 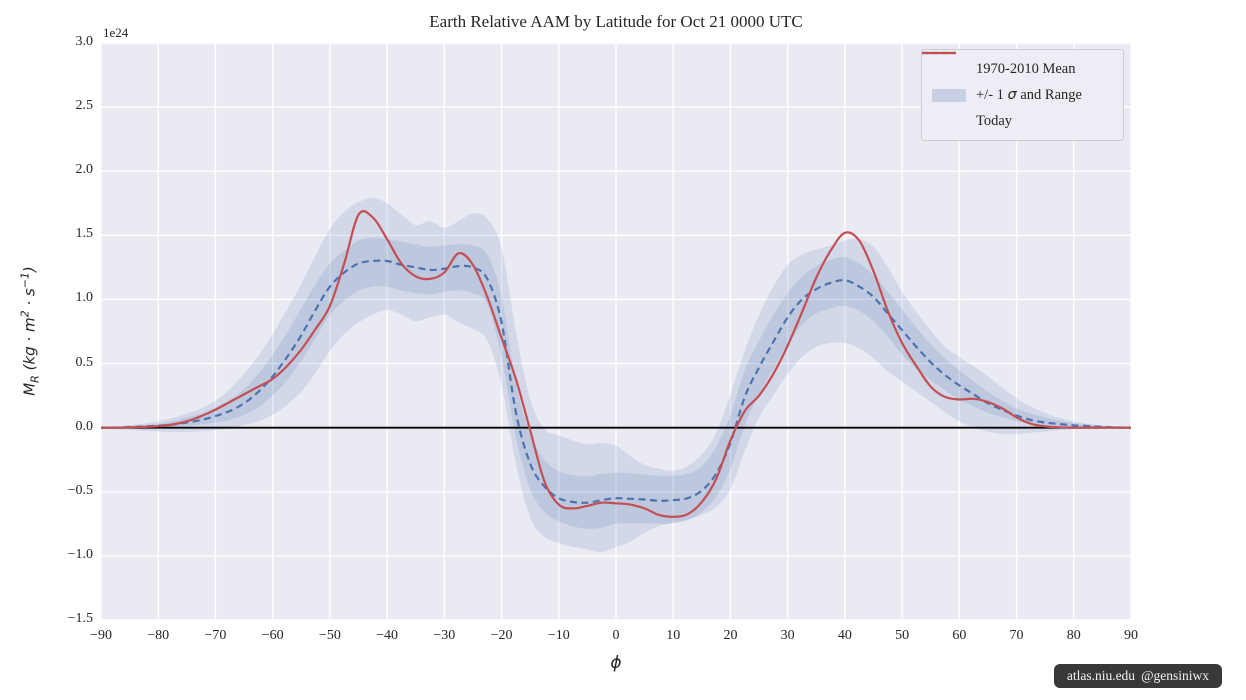 I want to click on y-axis-label-subscript: R, so click(x=35, y=379).